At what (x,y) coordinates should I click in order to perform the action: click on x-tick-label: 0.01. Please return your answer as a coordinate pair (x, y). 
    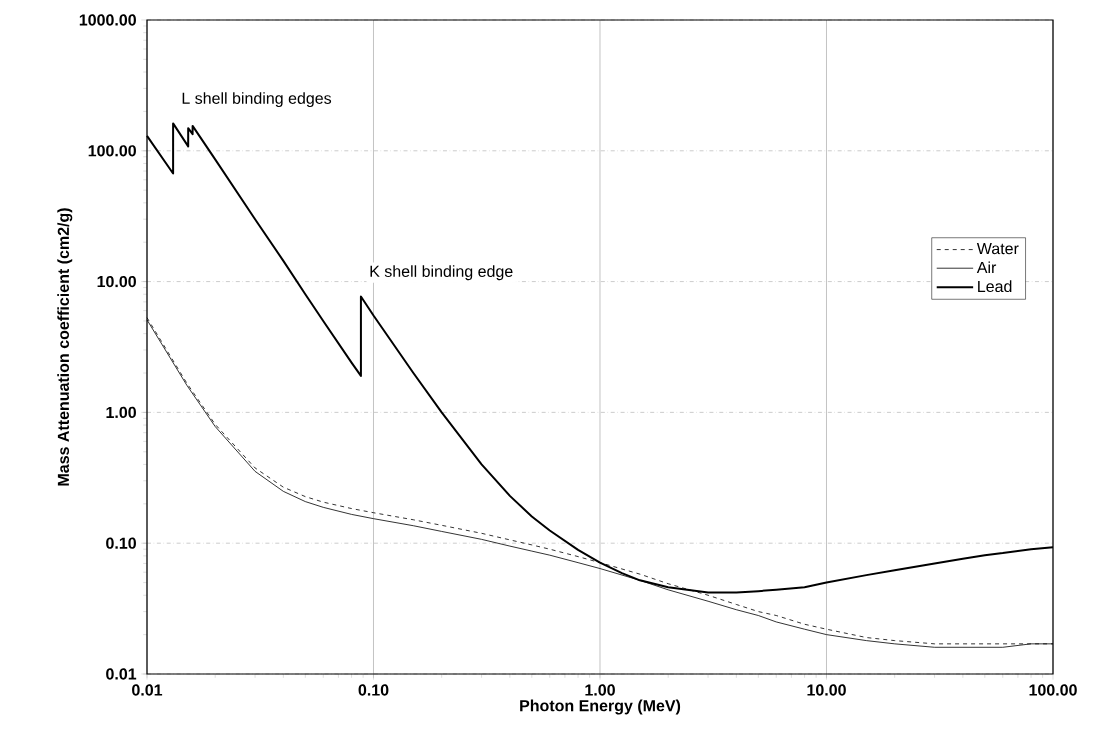
    Looking at the image, I should click on (147, 690).